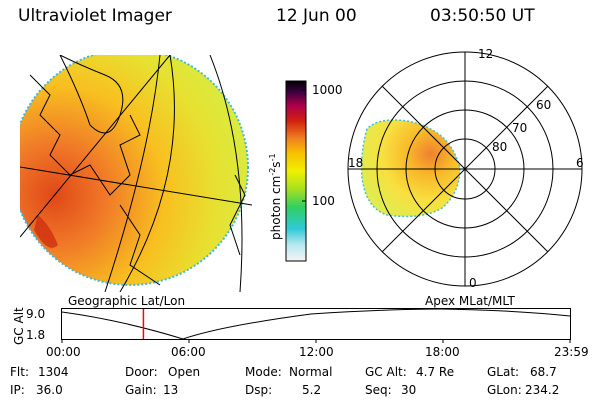 The image size is (600, 400). What do you see at coordinates (263, 372) in the screenshot?
I see `mode-label: Mode:` at bounding box center [263, 372].